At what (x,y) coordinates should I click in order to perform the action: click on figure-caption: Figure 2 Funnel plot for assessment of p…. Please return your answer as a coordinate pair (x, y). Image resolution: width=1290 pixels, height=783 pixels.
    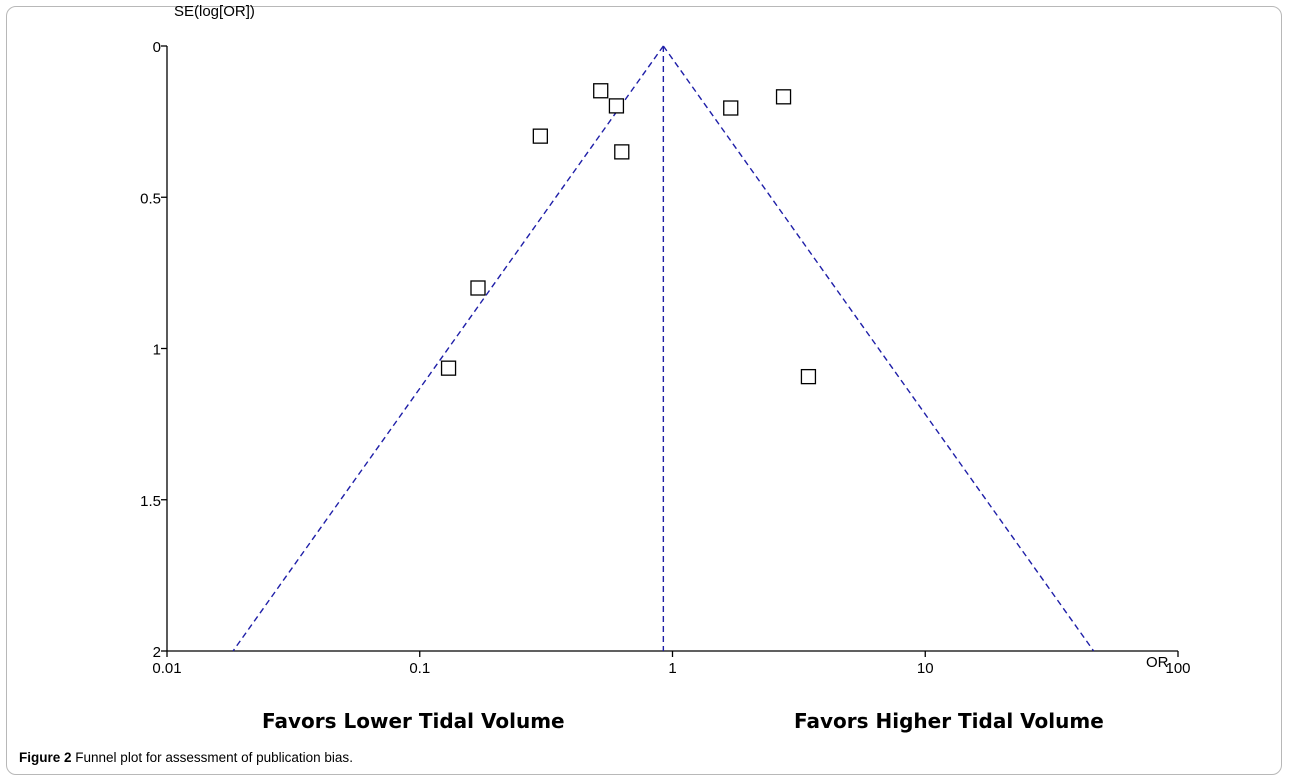
    Looking at the image, I should click on (186, 757).